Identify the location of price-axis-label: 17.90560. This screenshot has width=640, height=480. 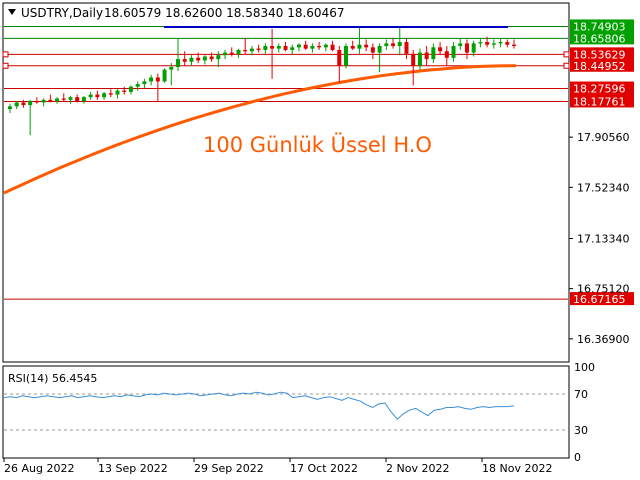
(603, 137).